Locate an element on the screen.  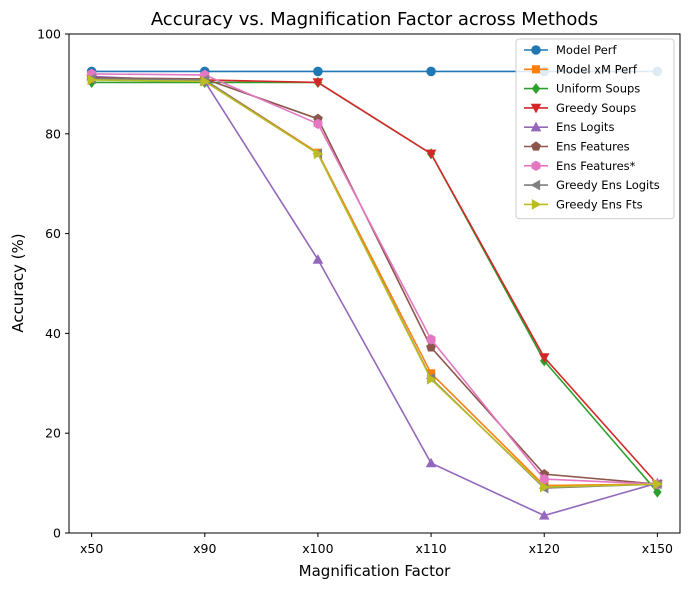
y-tick-label: 40 is located at coordinates (53, 333).